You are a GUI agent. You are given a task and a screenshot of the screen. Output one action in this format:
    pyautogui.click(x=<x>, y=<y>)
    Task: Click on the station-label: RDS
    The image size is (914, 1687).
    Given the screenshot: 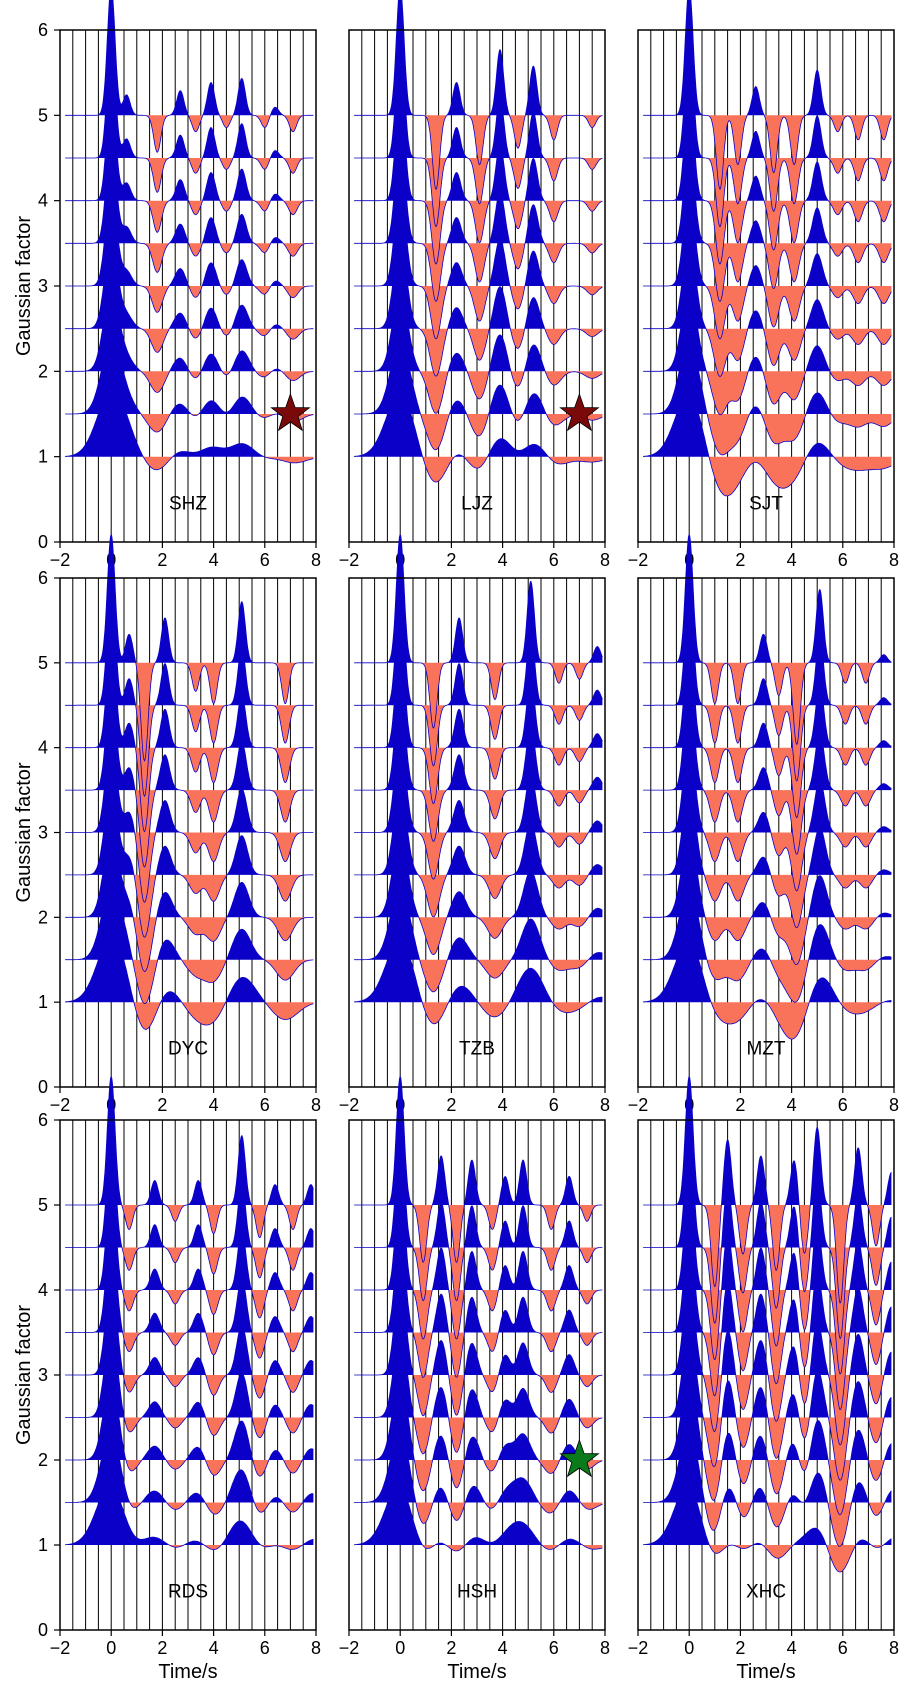 What is the action you would take?
    pyautogui.click(x=188, y=1592)
    